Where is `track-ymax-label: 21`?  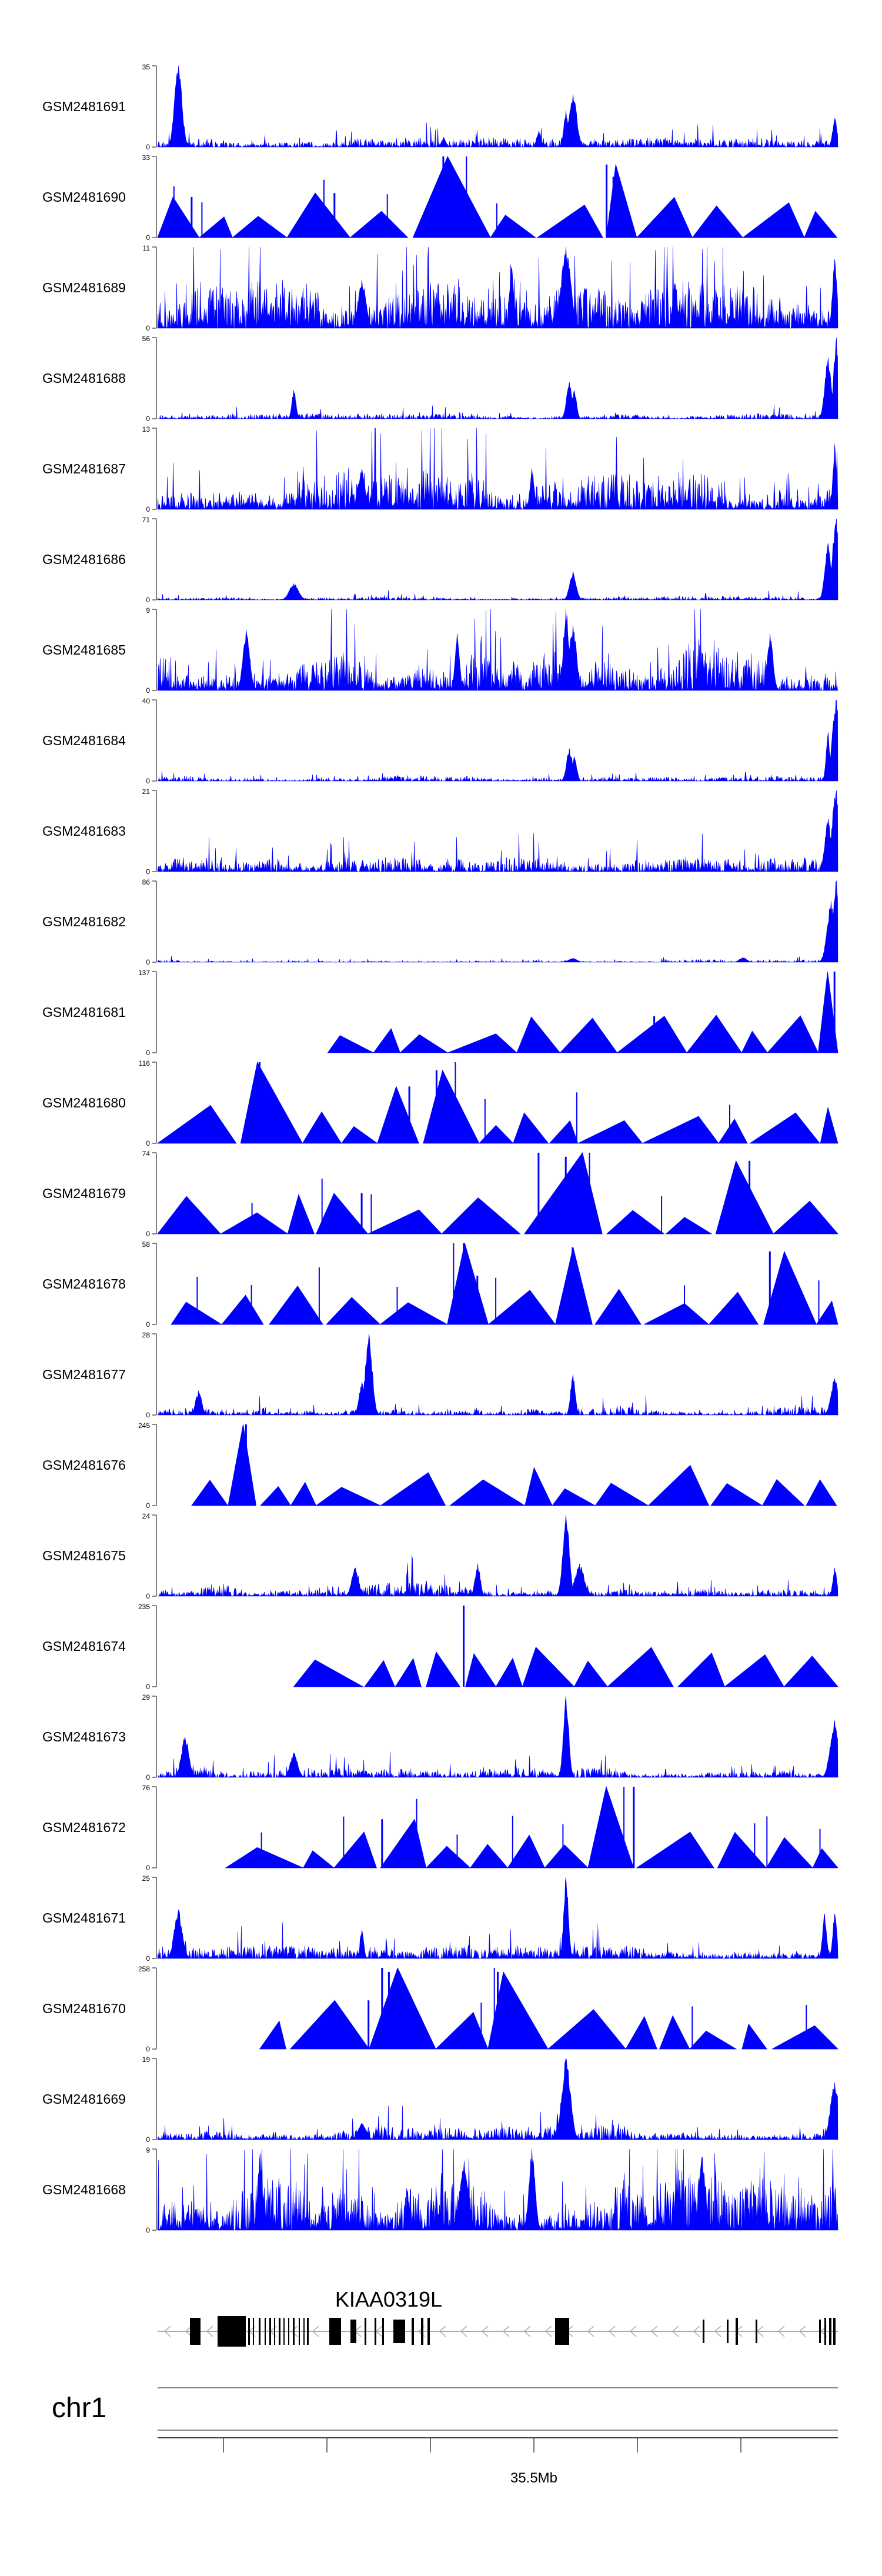 track-ymax-label: 21 is located at coordinates (146, 792).